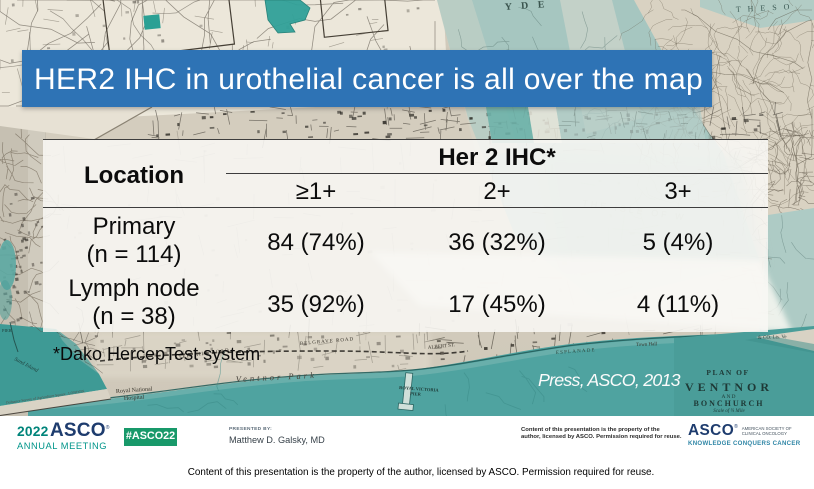 Image resolution: width=814 pixels, height=489 pixels. Describe the element at coordinates (647, 345) in the screenshot. I see `svg-text: Town Hall` at that location.